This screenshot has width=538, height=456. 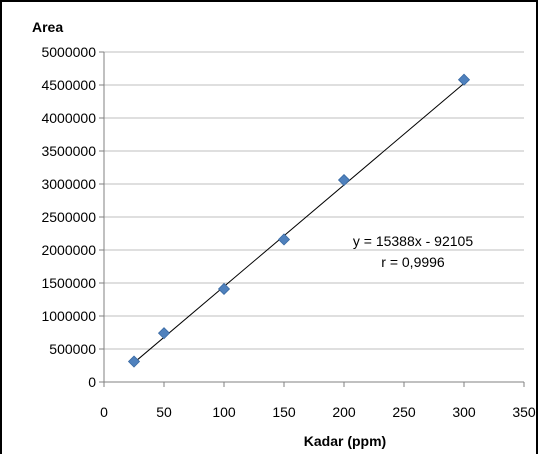 I want to click on x-tick-label: 350, so click(x=524, y=412).